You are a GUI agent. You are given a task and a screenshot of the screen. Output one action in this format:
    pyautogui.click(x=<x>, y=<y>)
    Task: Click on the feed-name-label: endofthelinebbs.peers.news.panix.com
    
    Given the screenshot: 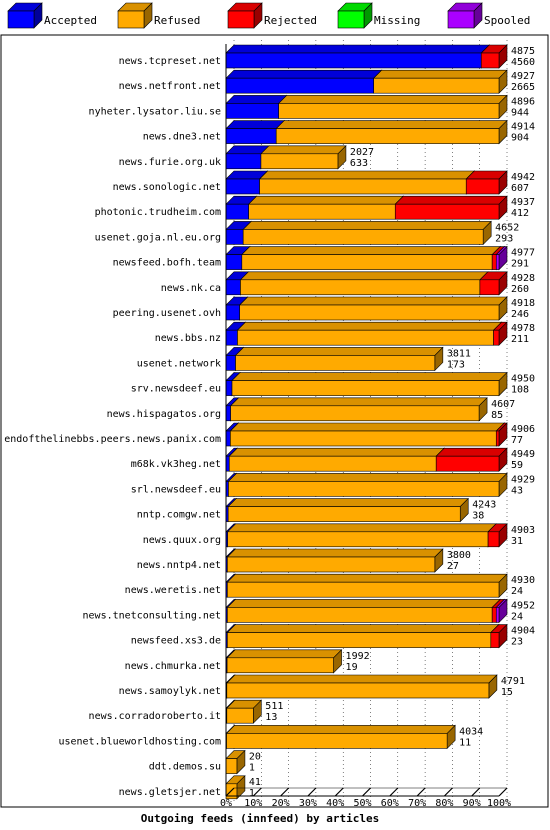 What is the action you would take?
    pyautogui.click(x=112, y=439)
    